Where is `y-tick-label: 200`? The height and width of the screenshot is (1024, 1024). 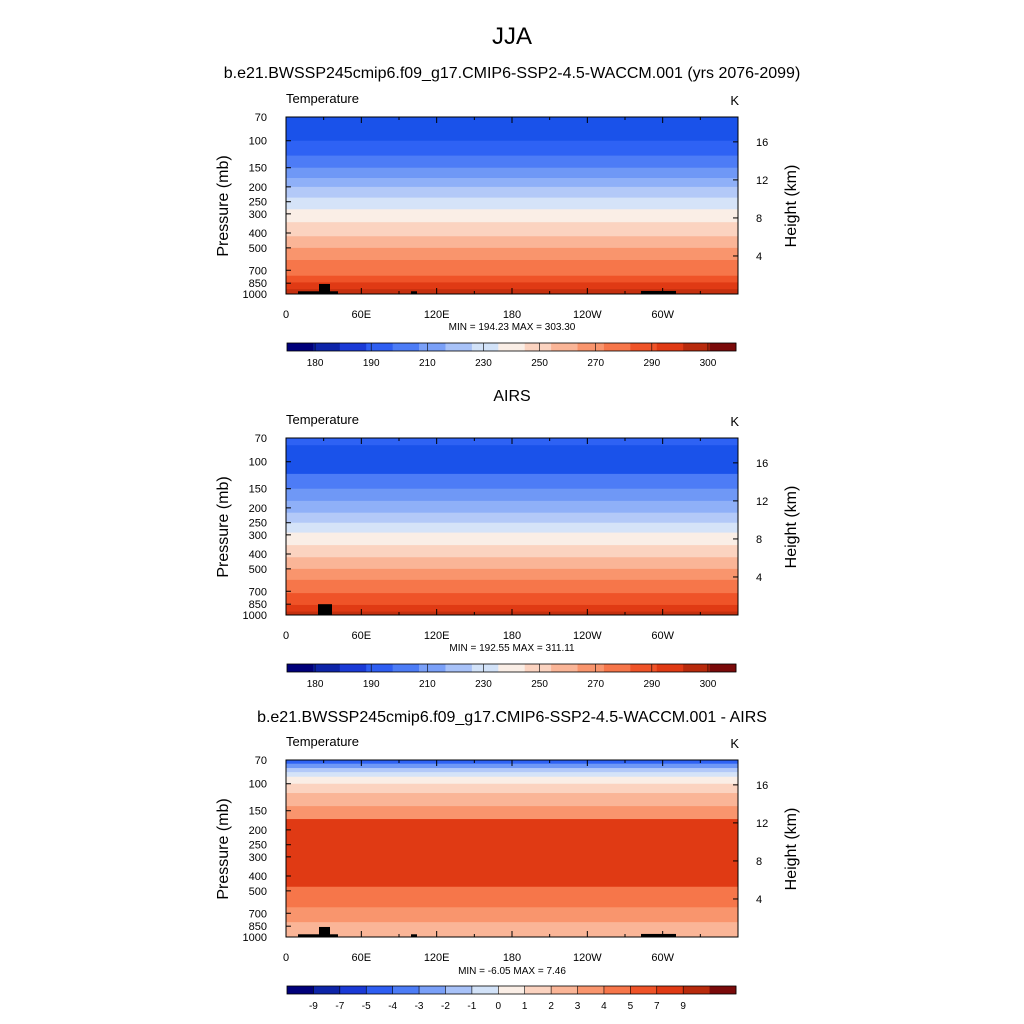 y-tick-label: 200 is located at coordinates (258, 509).